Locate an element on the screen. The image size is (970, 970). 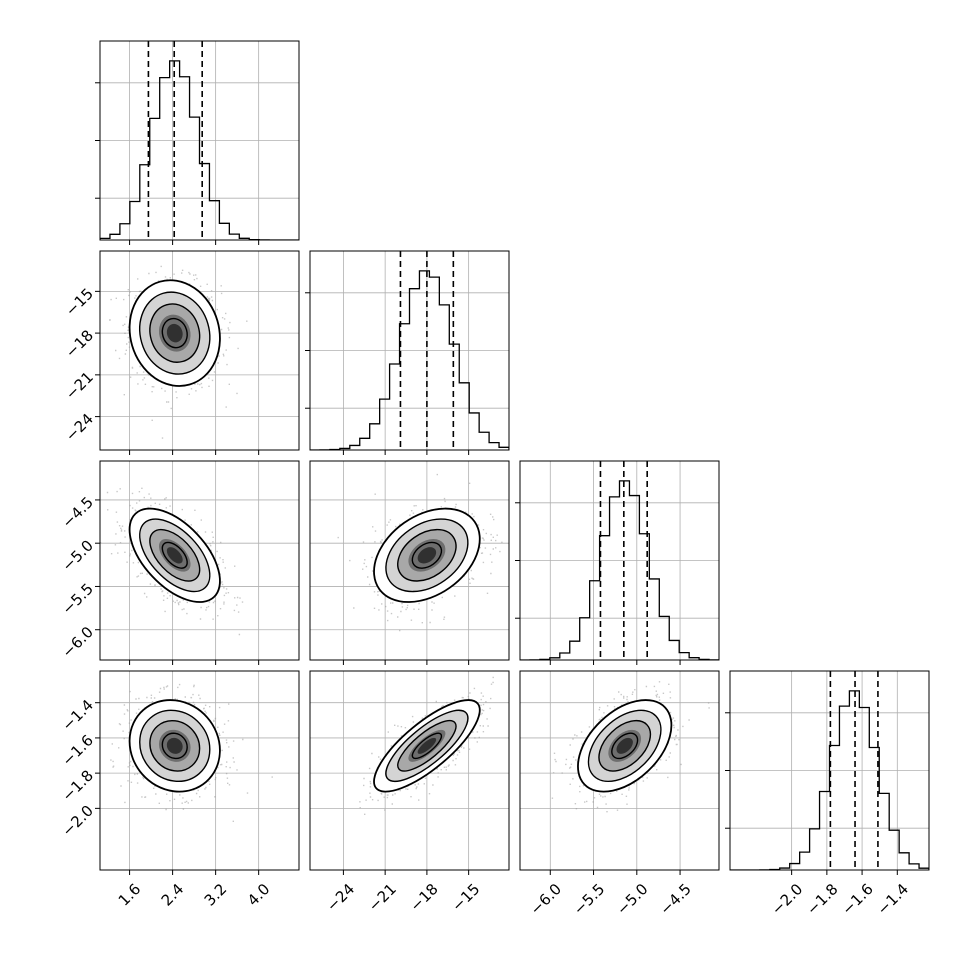
y-tick-label: −1.8 is located at coordinates (78, 785).